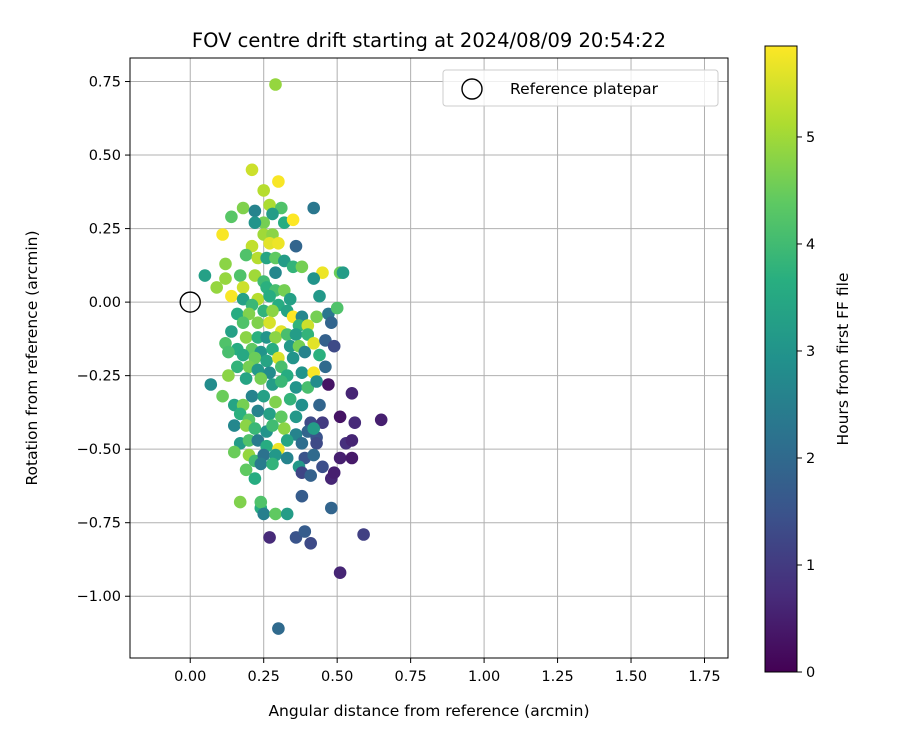 The width and height of the screenshot is (900, 750). Describe the element at coordinates (190, 302) in the screenshot. I see `reference-platepar-marker` at that location.